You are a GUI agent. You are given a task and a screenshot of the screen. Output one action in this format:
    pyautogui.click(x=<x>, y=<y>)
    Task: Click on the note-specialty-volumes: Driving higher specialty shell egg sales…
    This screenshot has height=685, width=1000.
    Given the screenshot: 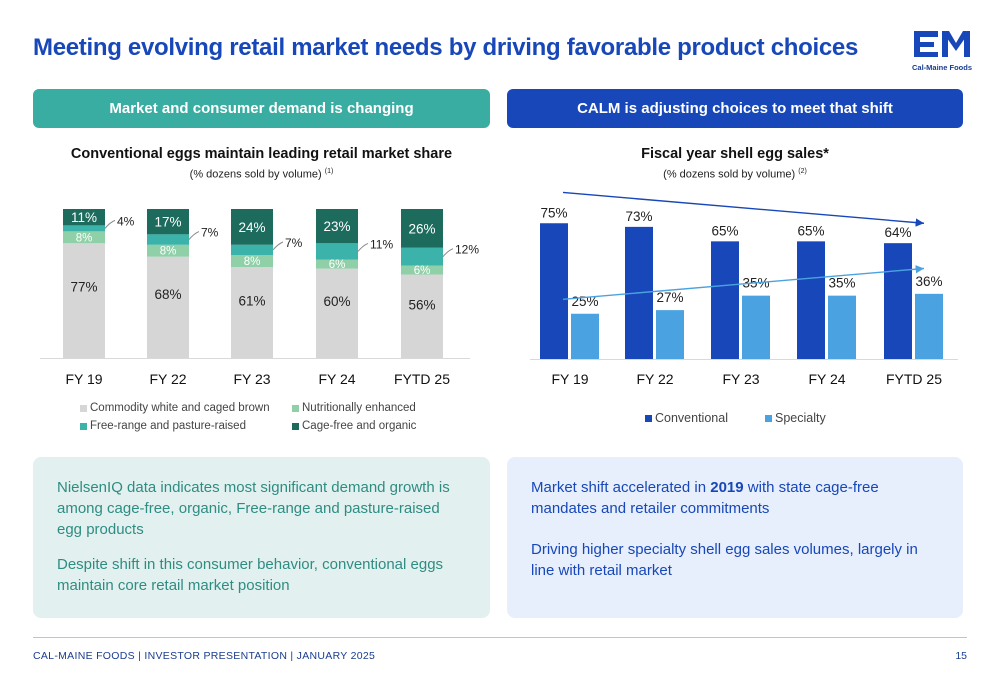 What is the action you would take?
    pyautogui.click(x=724, y=560)
    